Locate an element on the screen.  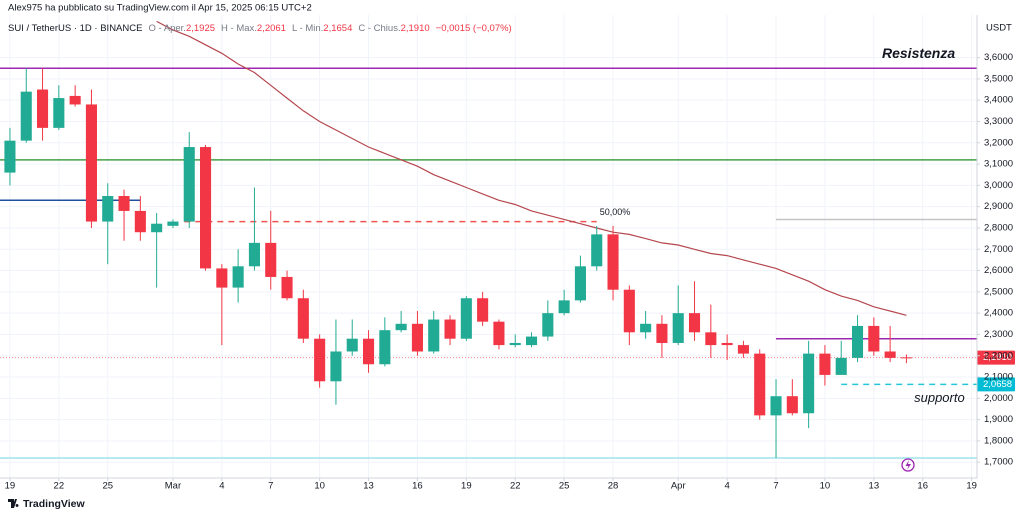
y-tick-label: 2,2000 is located at coordinates (998, 355).